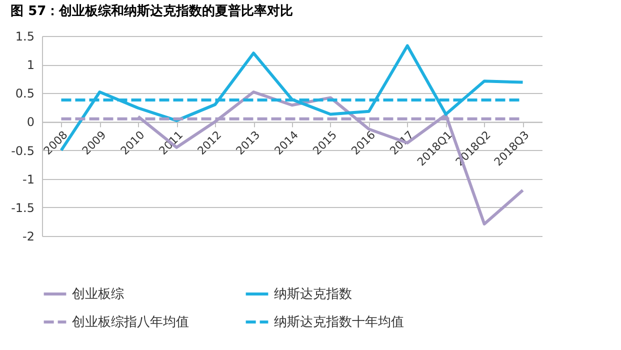  I want to click on y-tick-label: 1.5, so click(24, 37).